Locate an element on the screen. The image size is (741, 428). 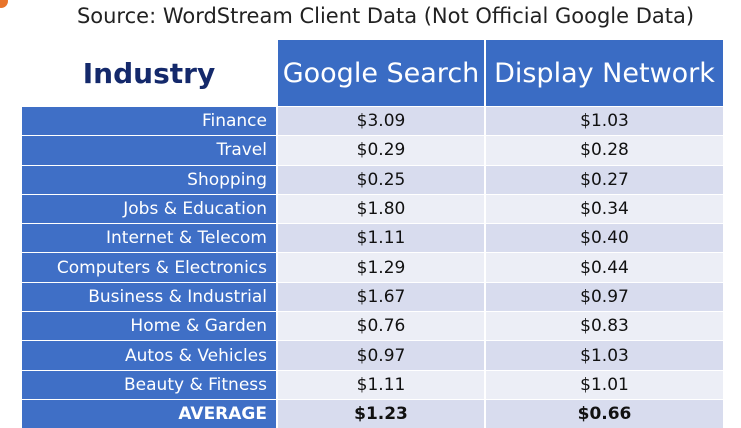
industry-cell: Beauty & Fitness is located at coordinates (149, 384).